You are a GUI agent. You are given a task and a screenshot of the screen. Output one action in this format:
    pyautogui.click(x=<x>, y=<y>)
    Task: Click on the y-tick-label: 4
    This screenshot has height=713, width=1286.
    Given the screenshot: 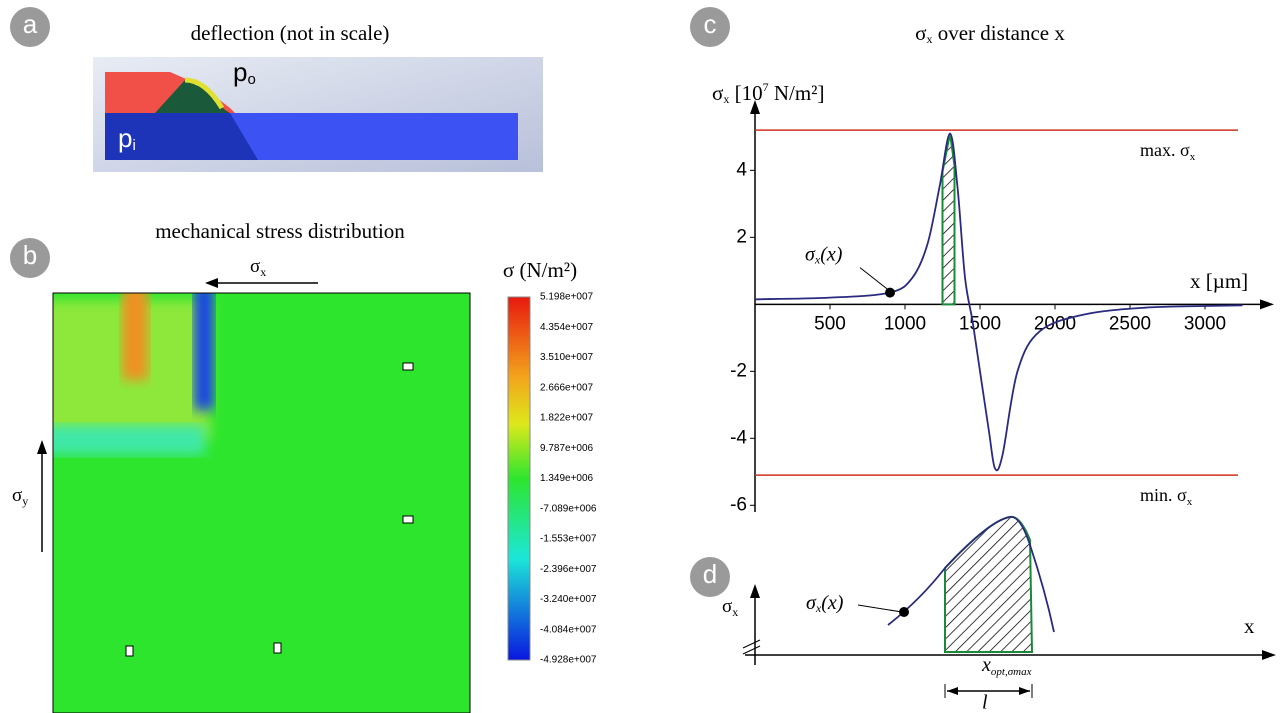 What is the action you would take?
    pyautogui.click(x=741, y=169)
    